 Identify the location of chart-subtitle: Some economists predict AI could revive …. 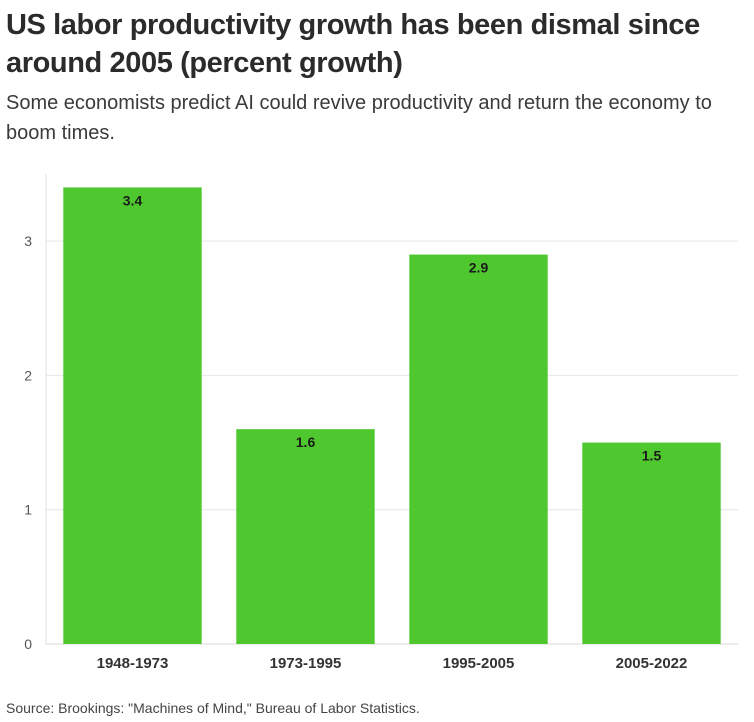
(359, 118).